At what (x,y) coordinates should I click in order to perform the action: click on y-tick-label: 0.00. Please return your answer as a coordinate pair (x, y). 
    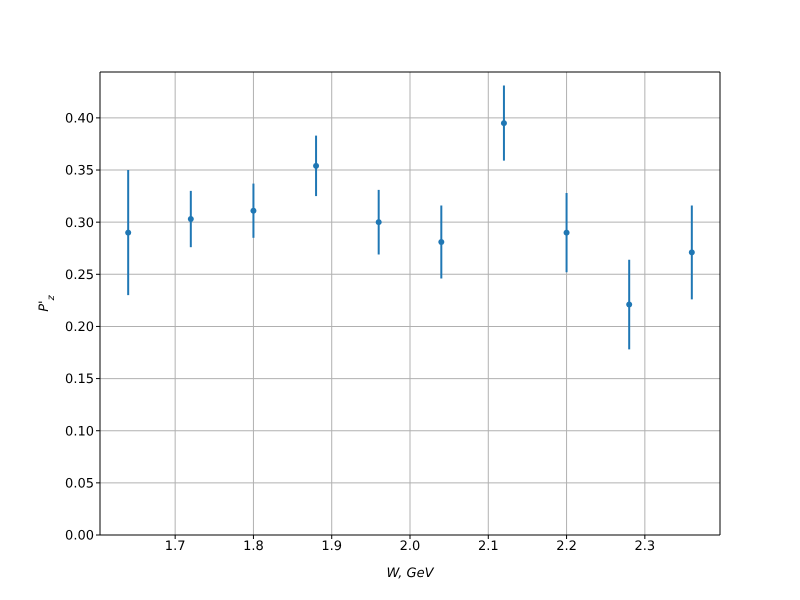
    Looking at the image, I should click on (79, 536).